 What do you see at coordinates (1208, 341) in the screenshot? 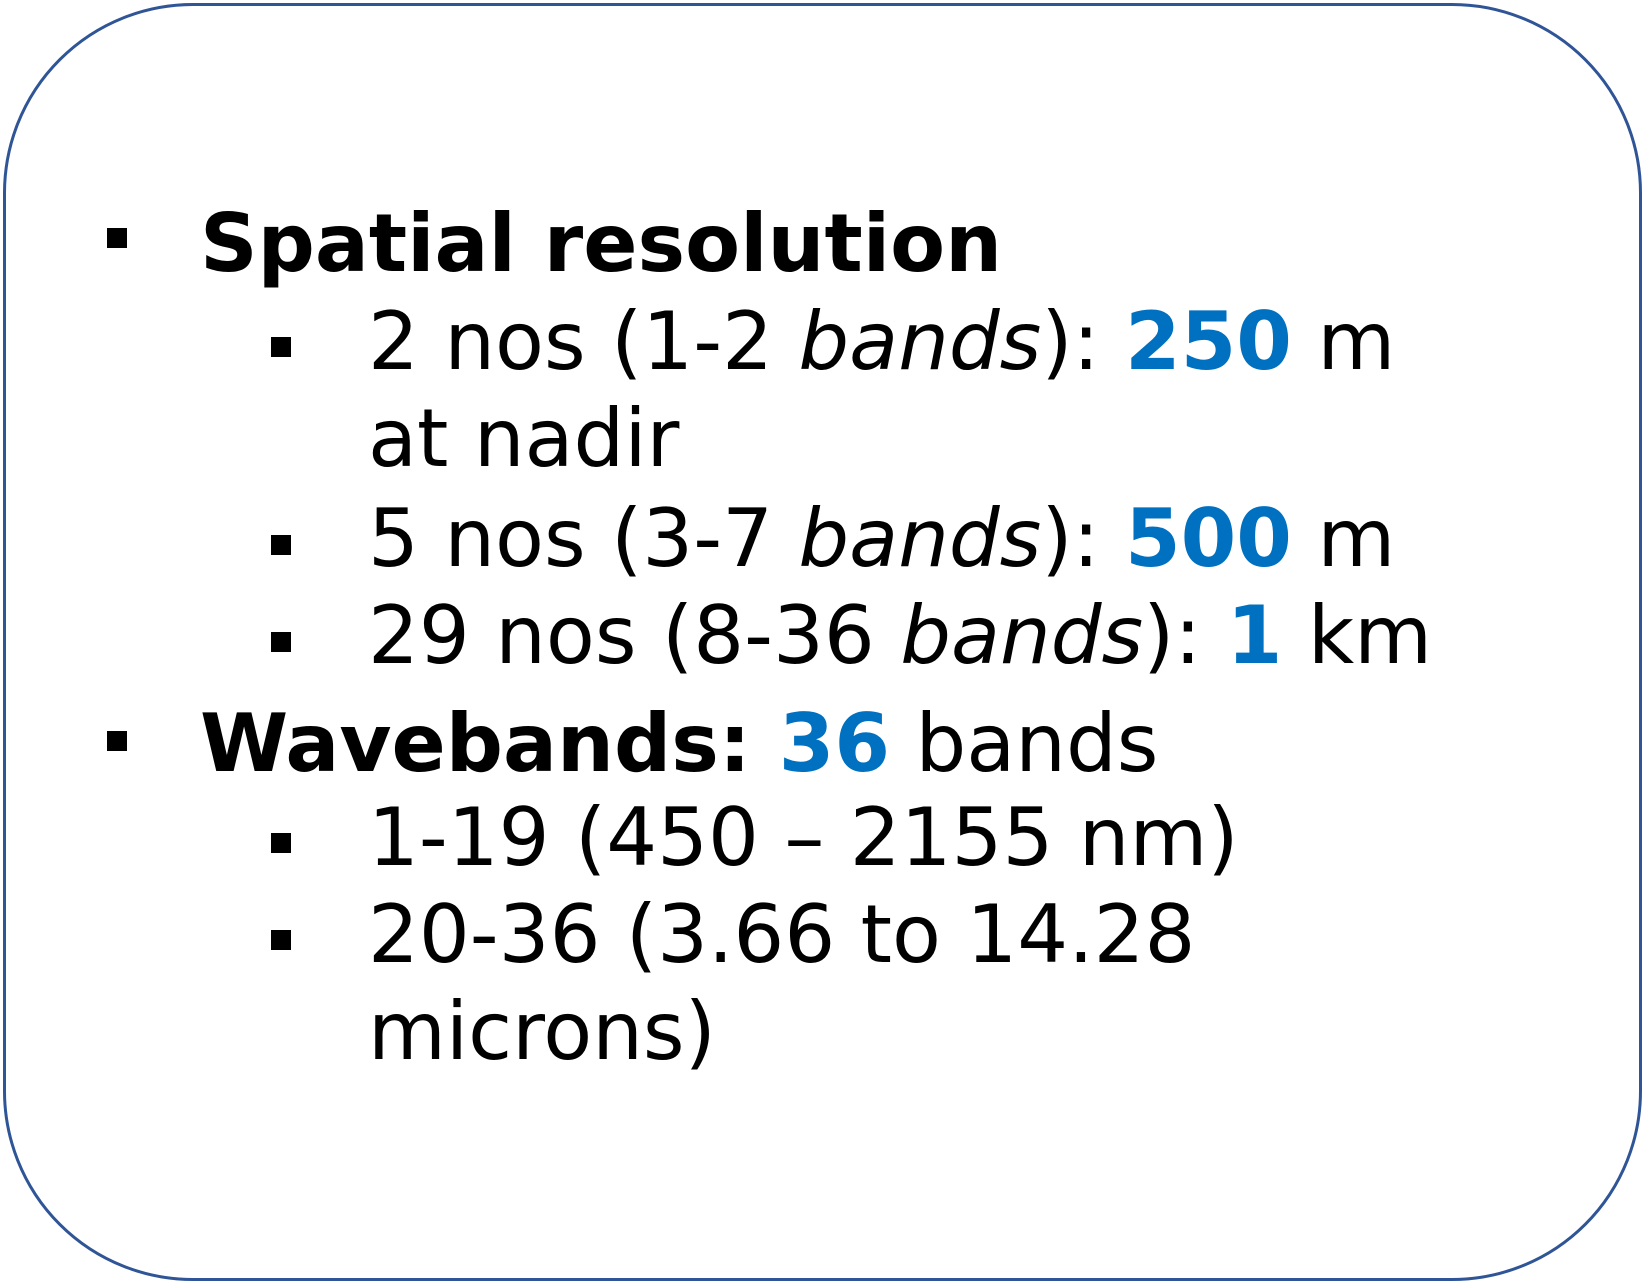
I see `resolution-value: 250` at bounding box center [1208, 341].